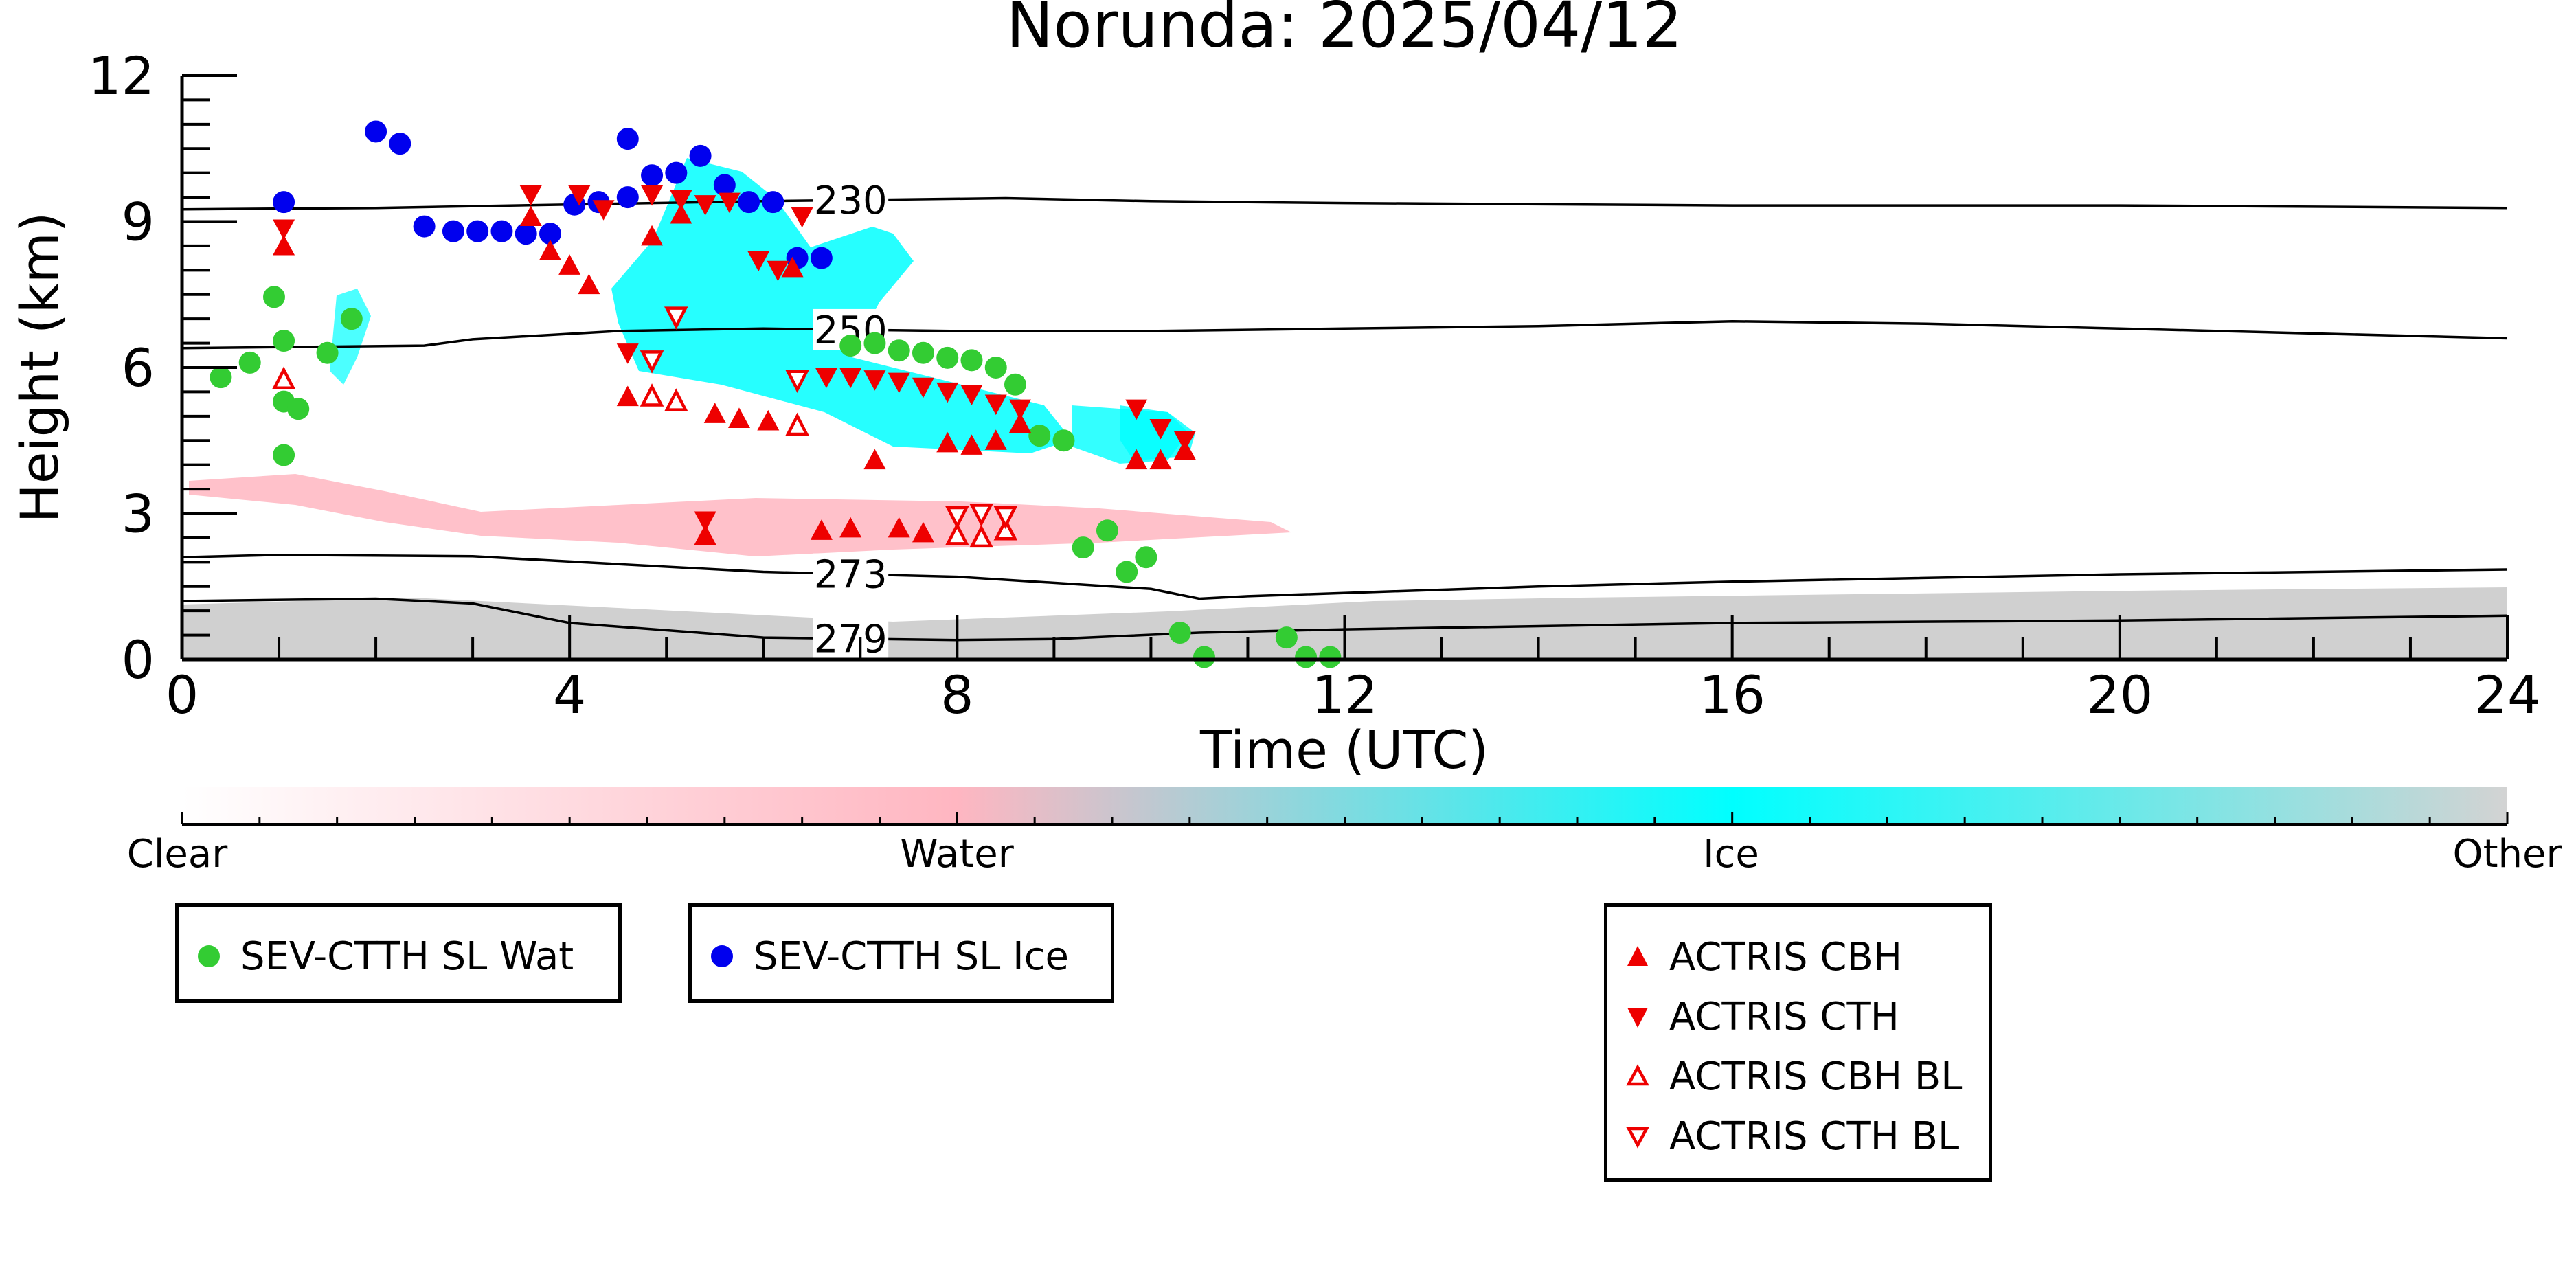  I want to click on ice-cloud-core, so click(841, 305).